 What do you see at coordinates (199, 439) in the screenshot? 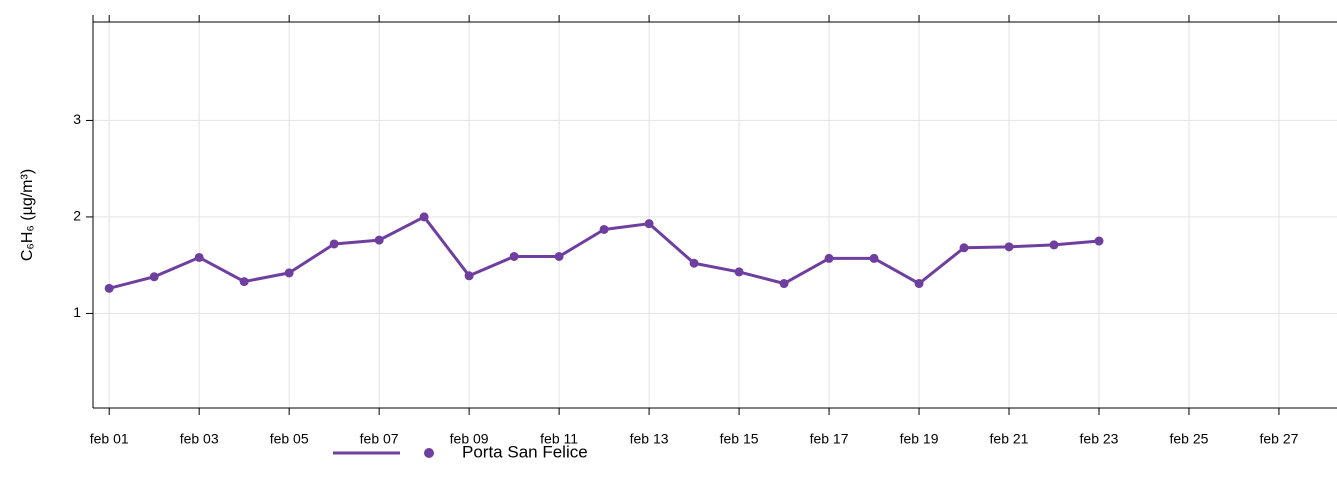
I see `x-tick-label: feb 03` at bounding box center [199, 439].